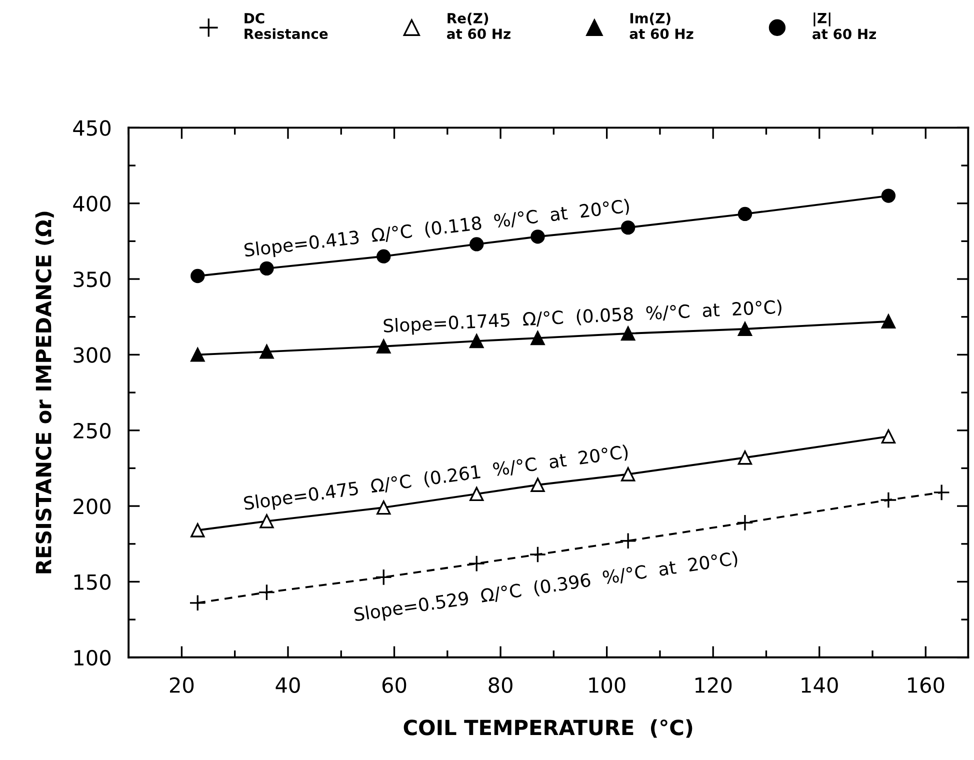 This screenshot has height=760, width=974. I want to click on x-tick-label: 120, so click(713, 685).